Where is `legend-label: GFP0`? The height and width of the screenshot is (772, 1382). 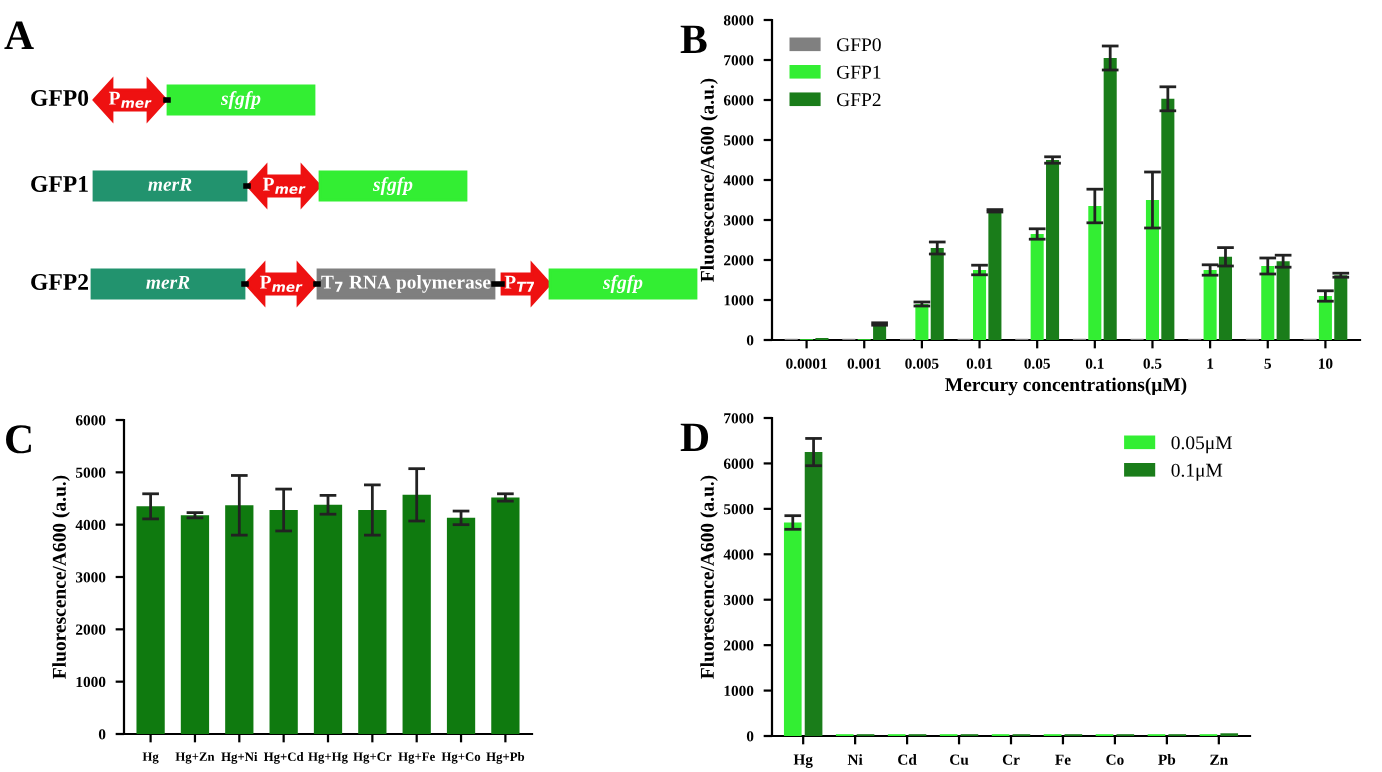 legend-label: GFP0 is located at coordinates (858, 45).